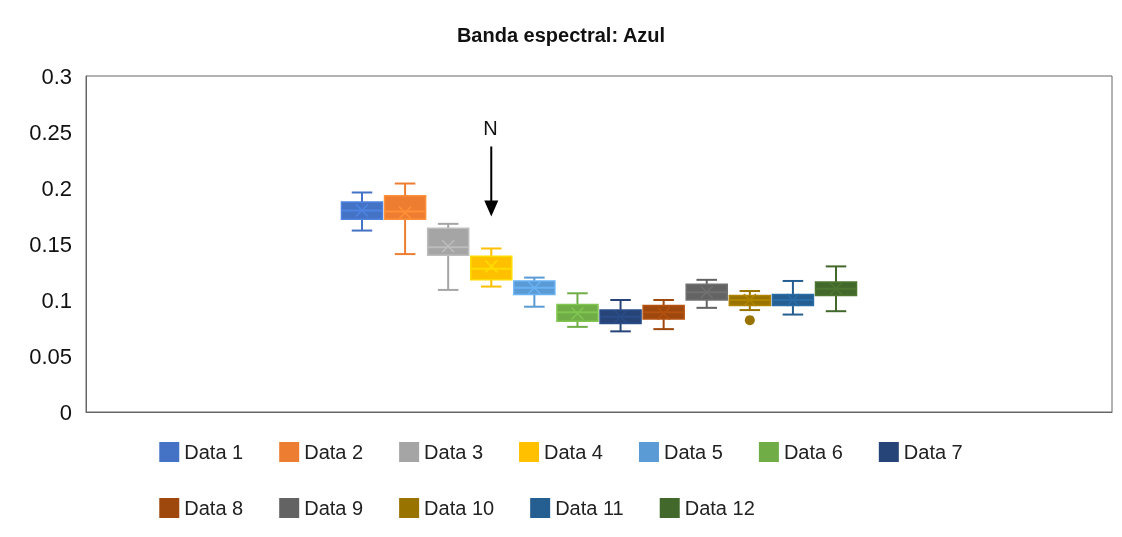  Describe the element at coordinates (214, 452) in the screenshot. I see `legend-label: Data 1` at that location.